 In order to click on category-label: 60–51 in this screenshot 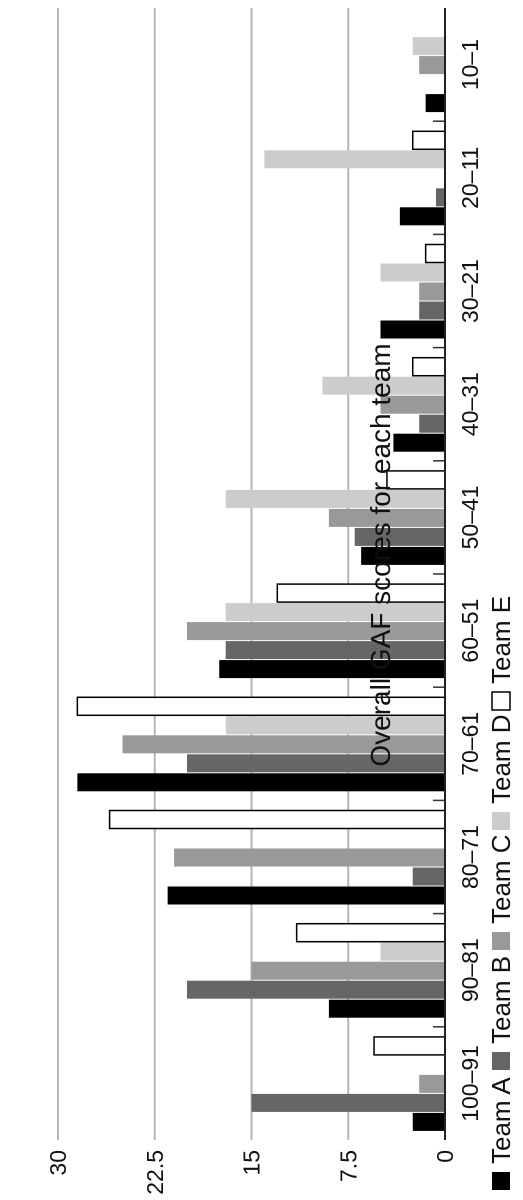, I will do `click(470, 631)`.